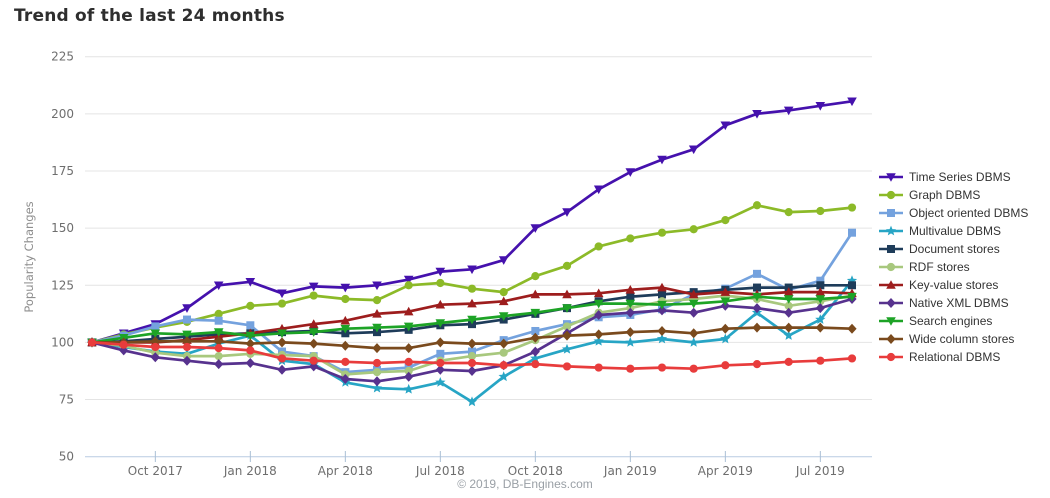 Image resolution: width=1050 pixels, height=498 pixels. What do you see at coordinates (891, 195) in the screenshot?
I see `circle-icon` at bounding box center [891, 195].